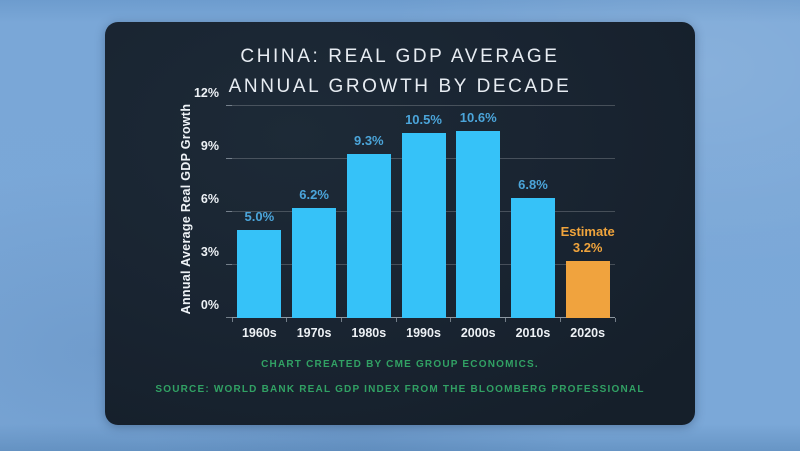 The height and width of the screenshot is (451, 800). I want to click on y-tick-label: 0%, so click(209, 304).